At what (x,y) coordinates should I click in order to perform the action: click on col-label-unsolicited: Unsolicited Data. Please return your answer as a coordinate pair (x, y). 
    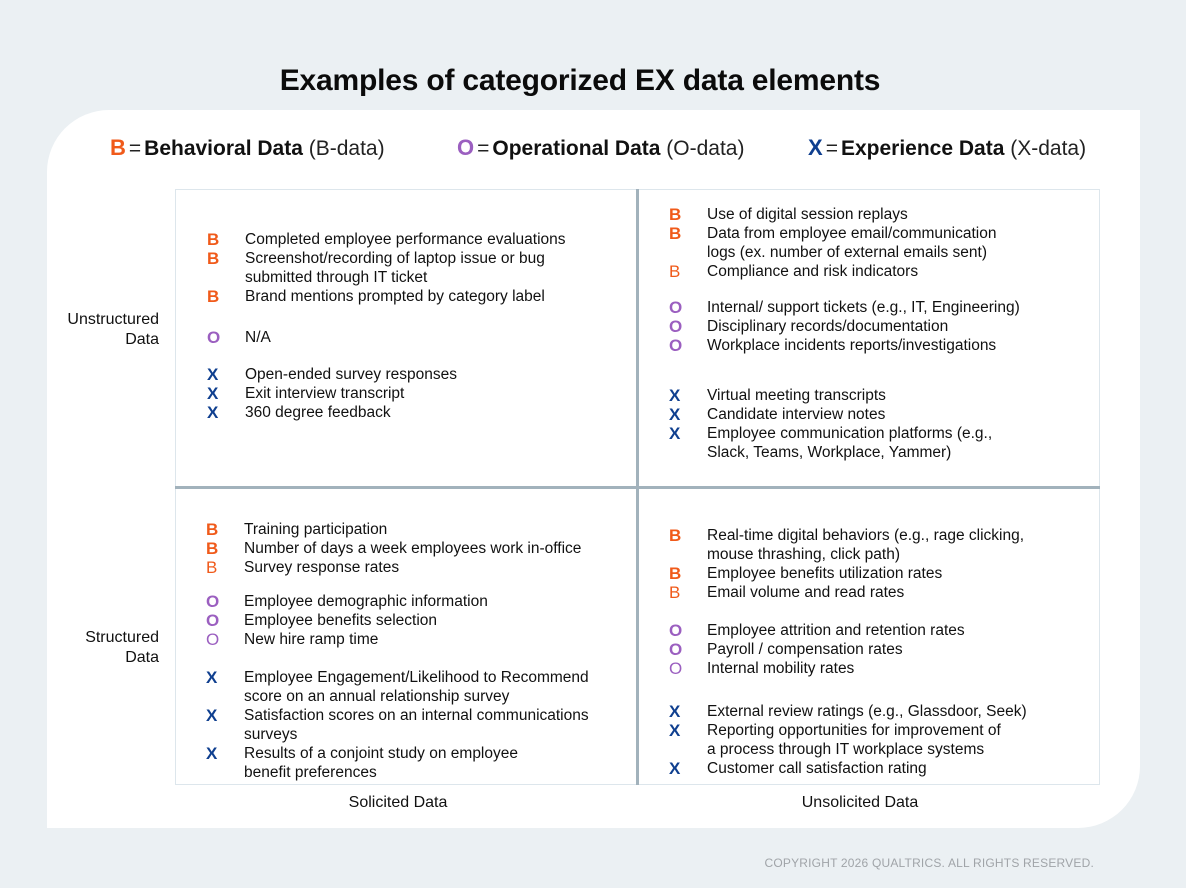
    Looking at the image, I should click on (860, 802).